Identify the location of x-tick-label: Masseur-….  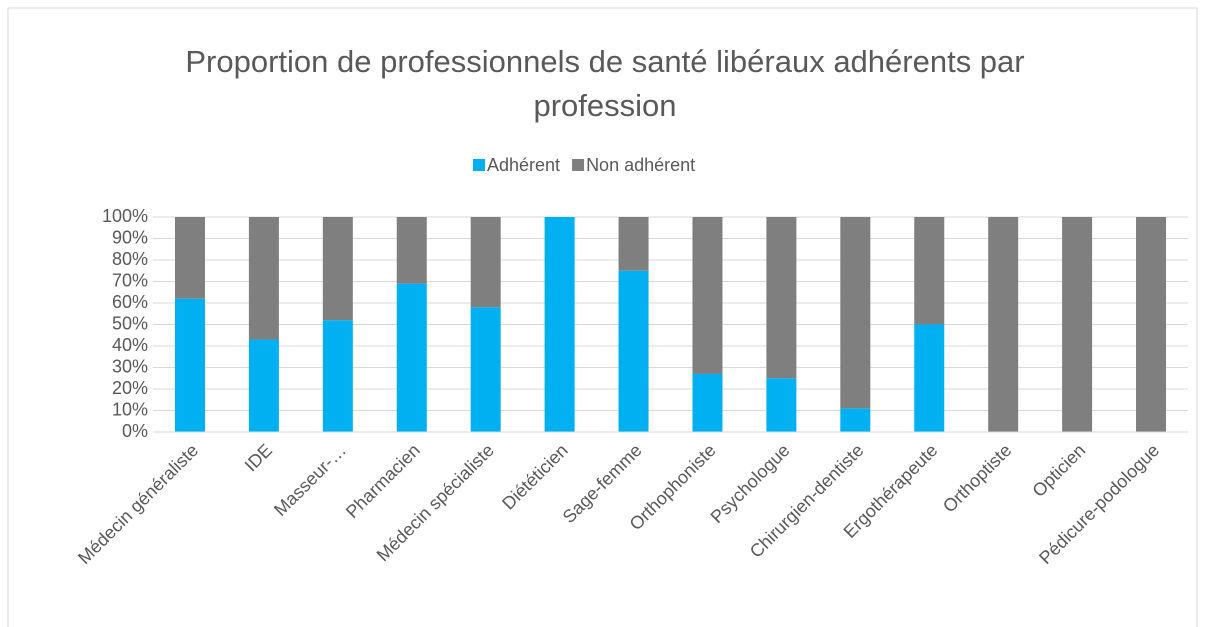
(310, 480).